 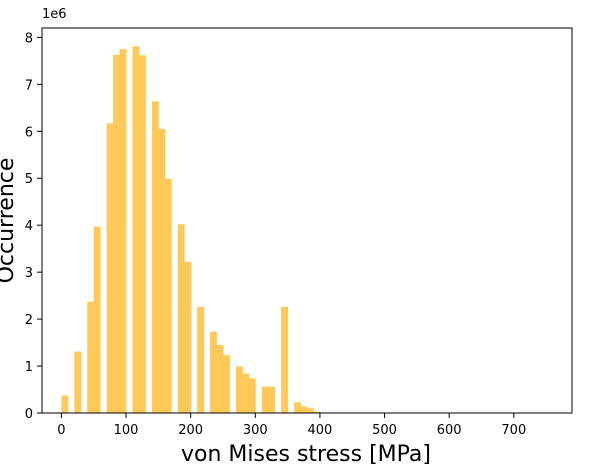 What do you see at coordinates (29, 320) in the screenshot?
I see `y-tick-label: 2` at bounding box center [29, 320].